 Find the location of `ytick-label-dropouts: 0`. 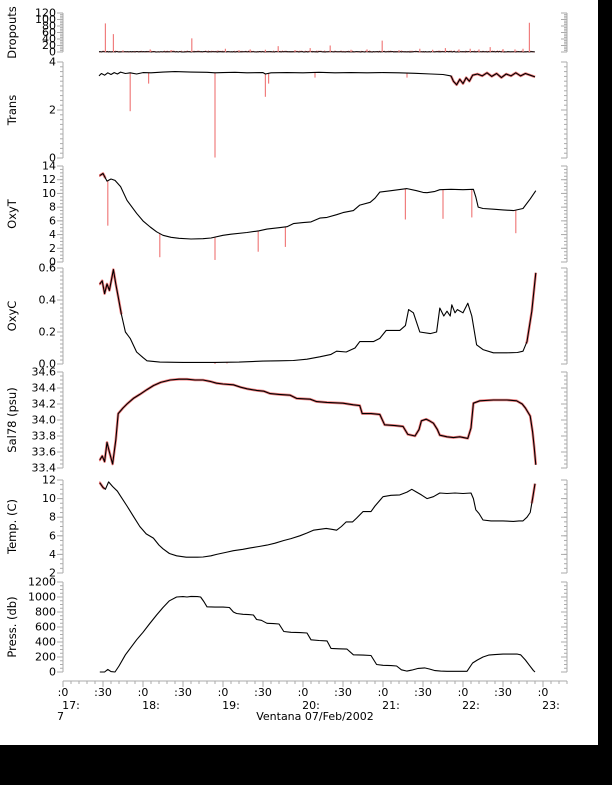

ytick-label-dropouts: 0 is located at coordinates (52, 52).